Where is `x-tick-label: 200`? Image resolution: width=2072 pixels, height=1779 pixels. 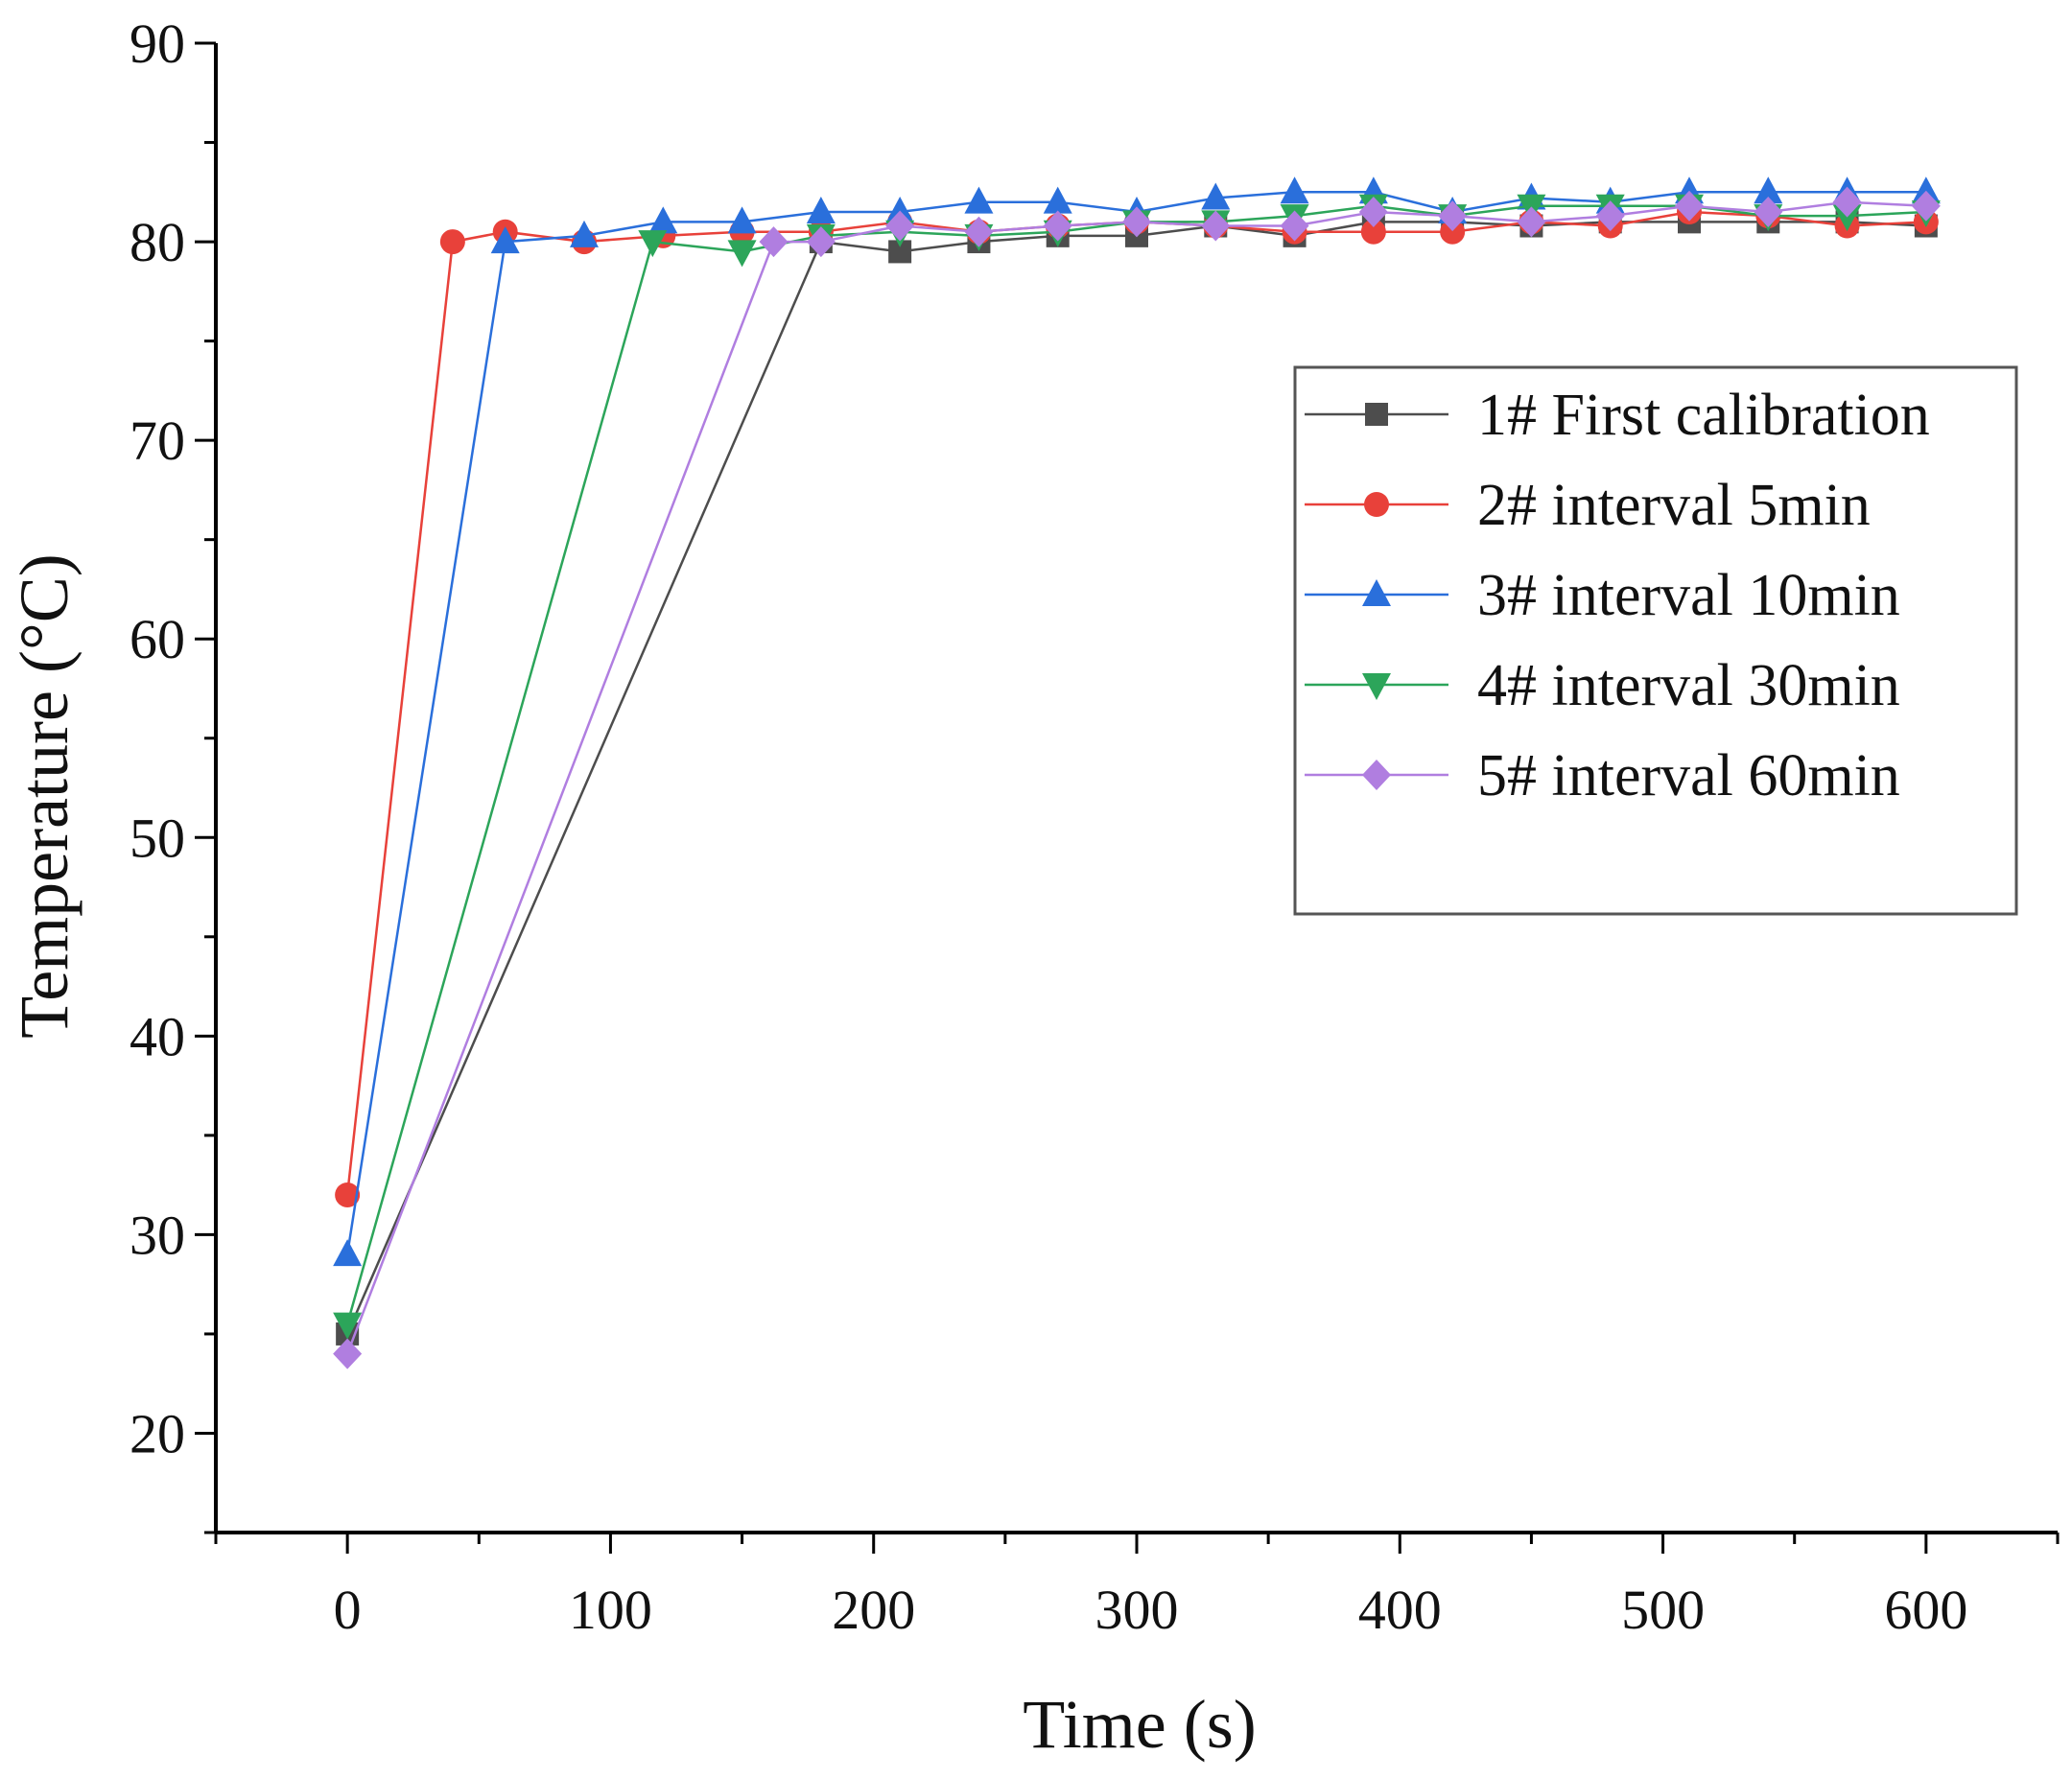
x-tick-label: 200 is located at coordinates (873, 1610).